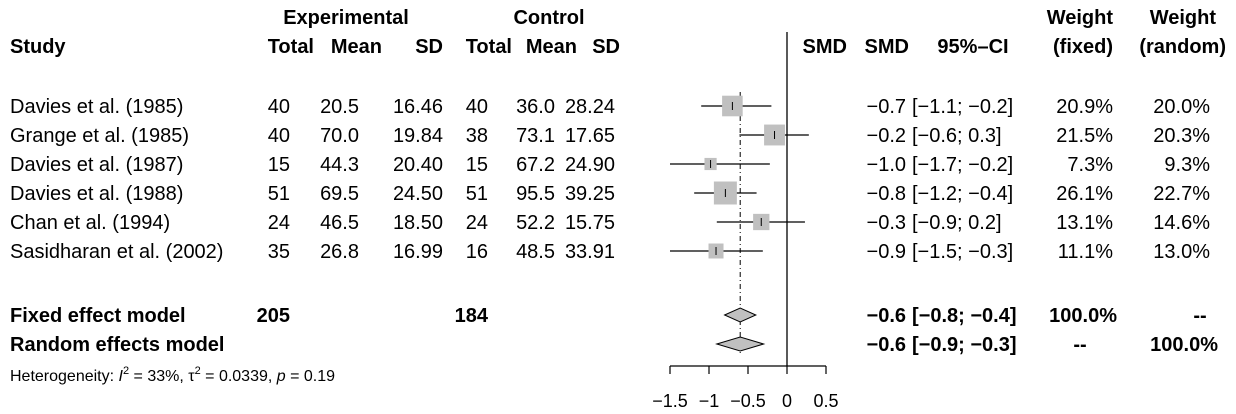  What do you see at coordinates (1187, 165) in the screenshot?
I see `study-weight-random: 9.3%` at bounding box center [1187, 165].